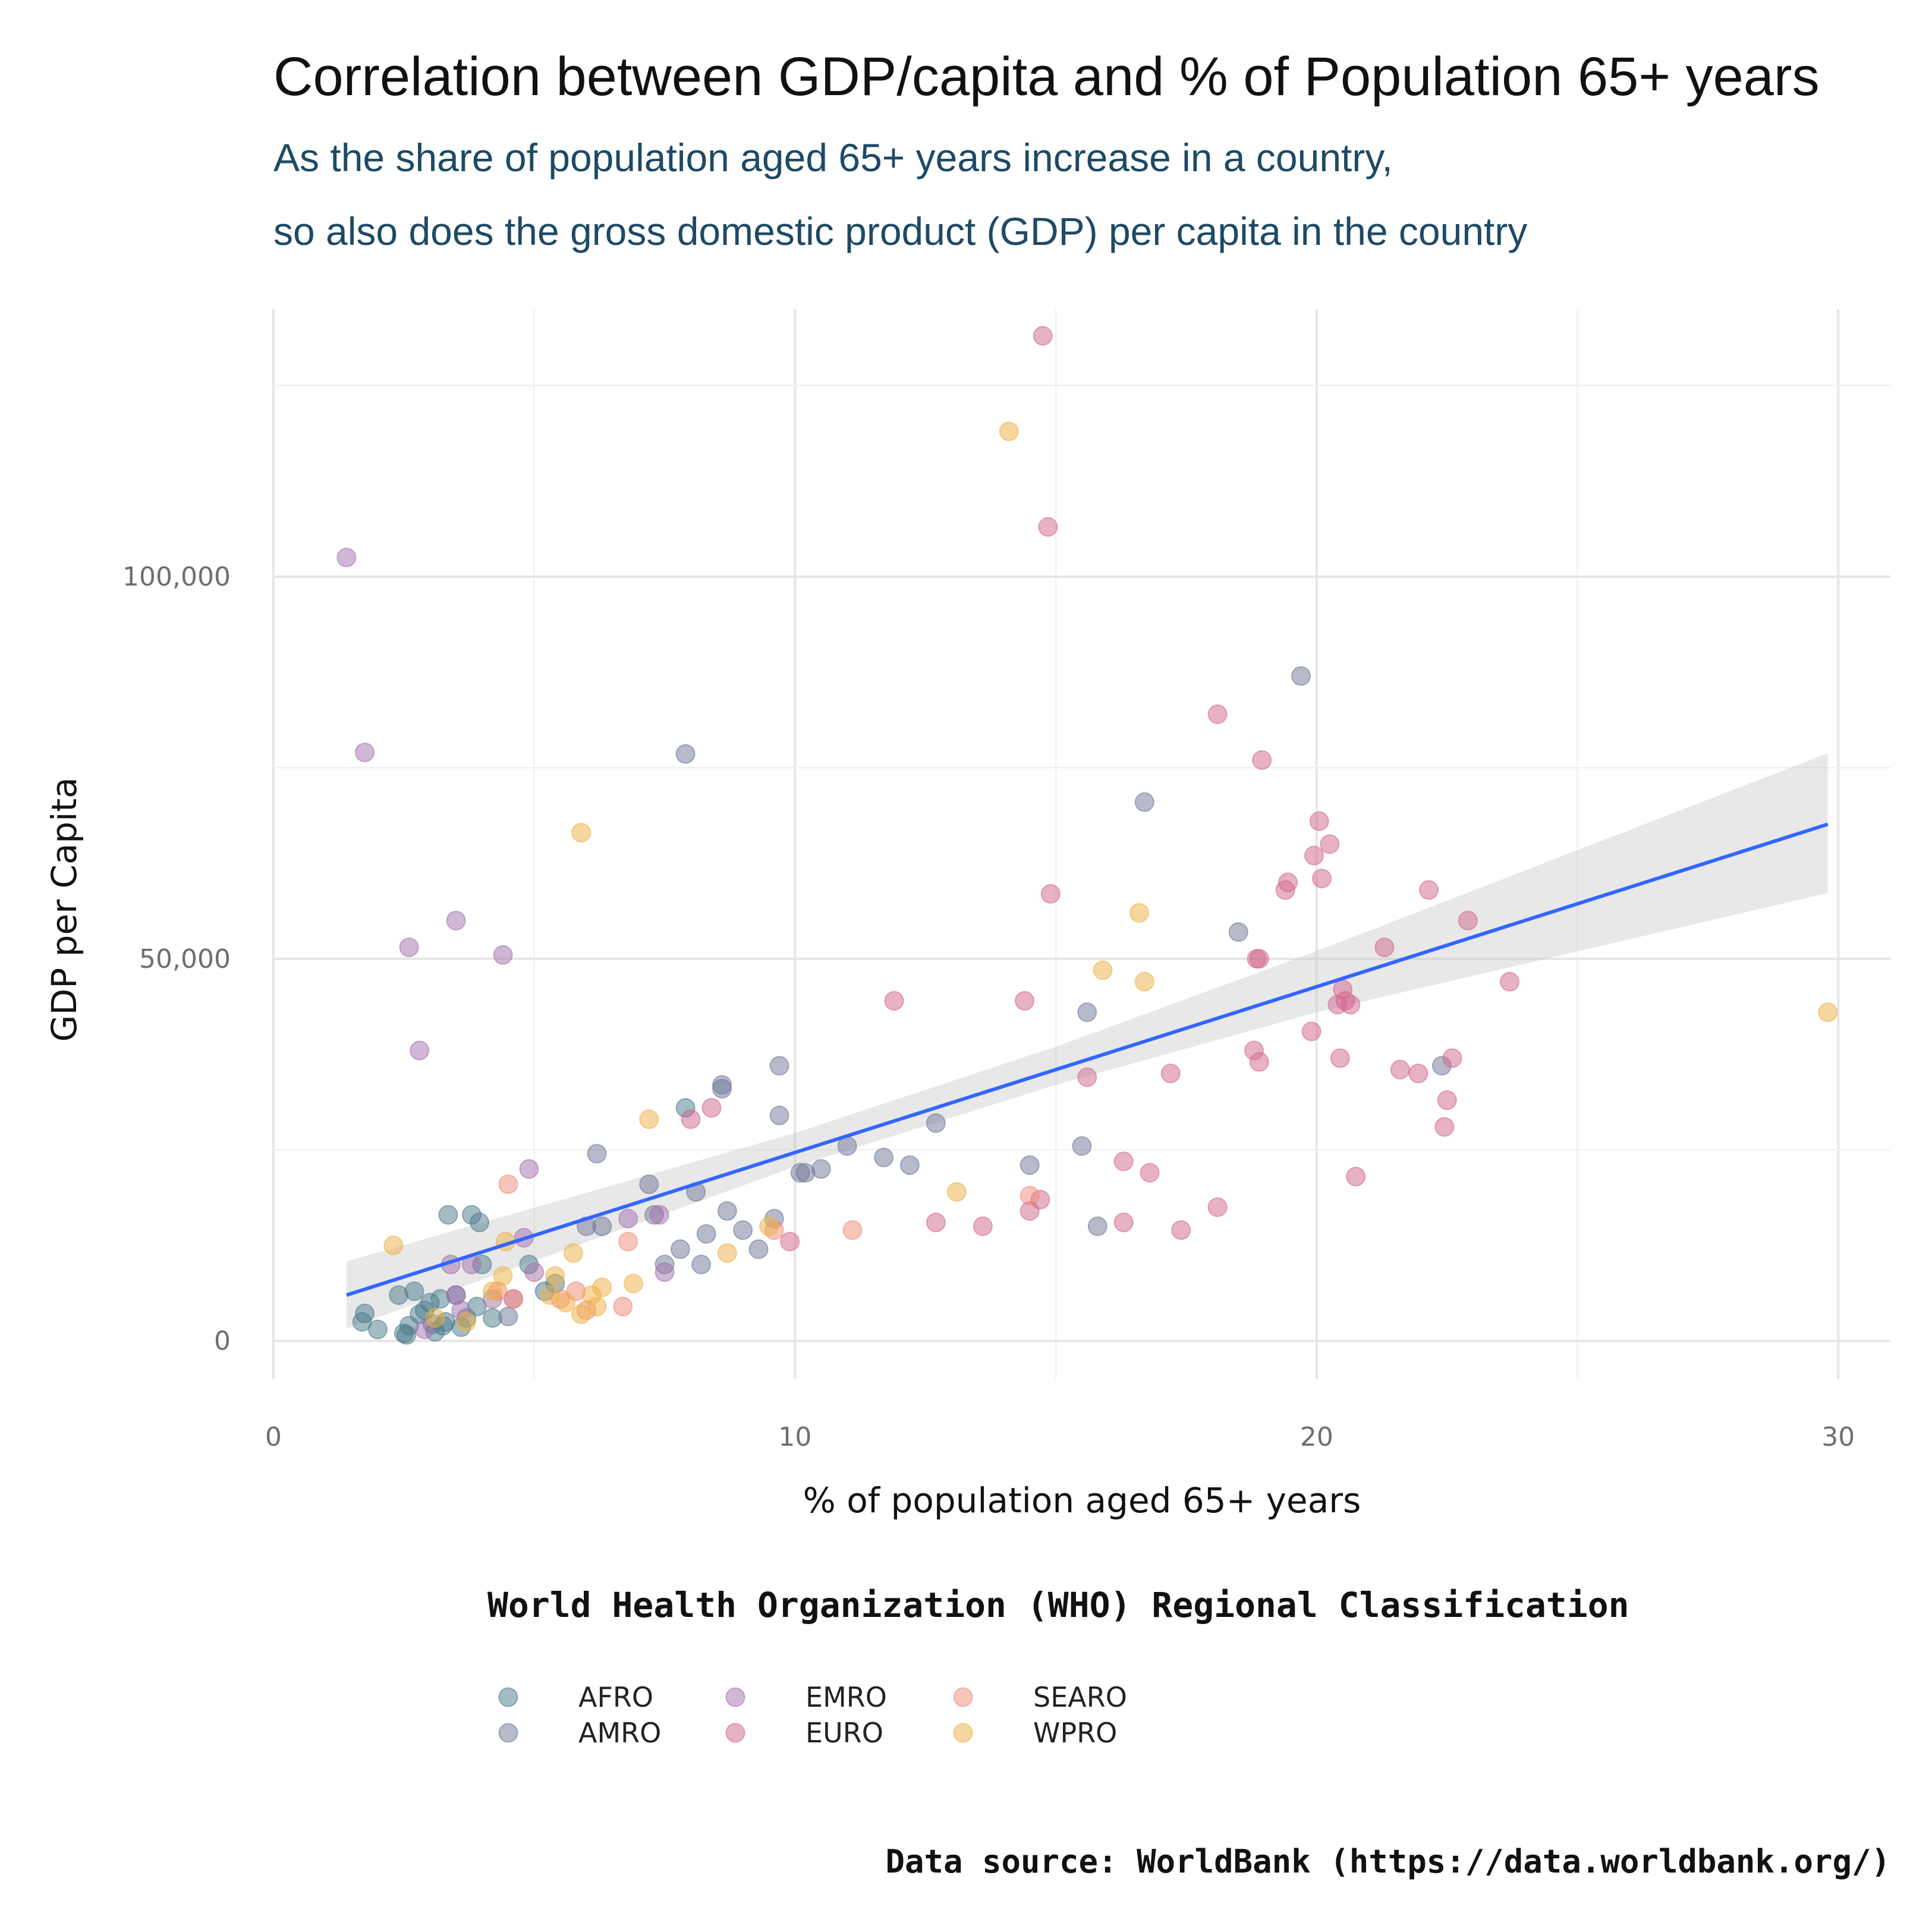 The height and width of the screenshot is (1932, 1932). What do you see at coordinates (844, 1733) in the screenshot?
I see `legend-label-euro: EURO` at bounding box center [844, 1733].